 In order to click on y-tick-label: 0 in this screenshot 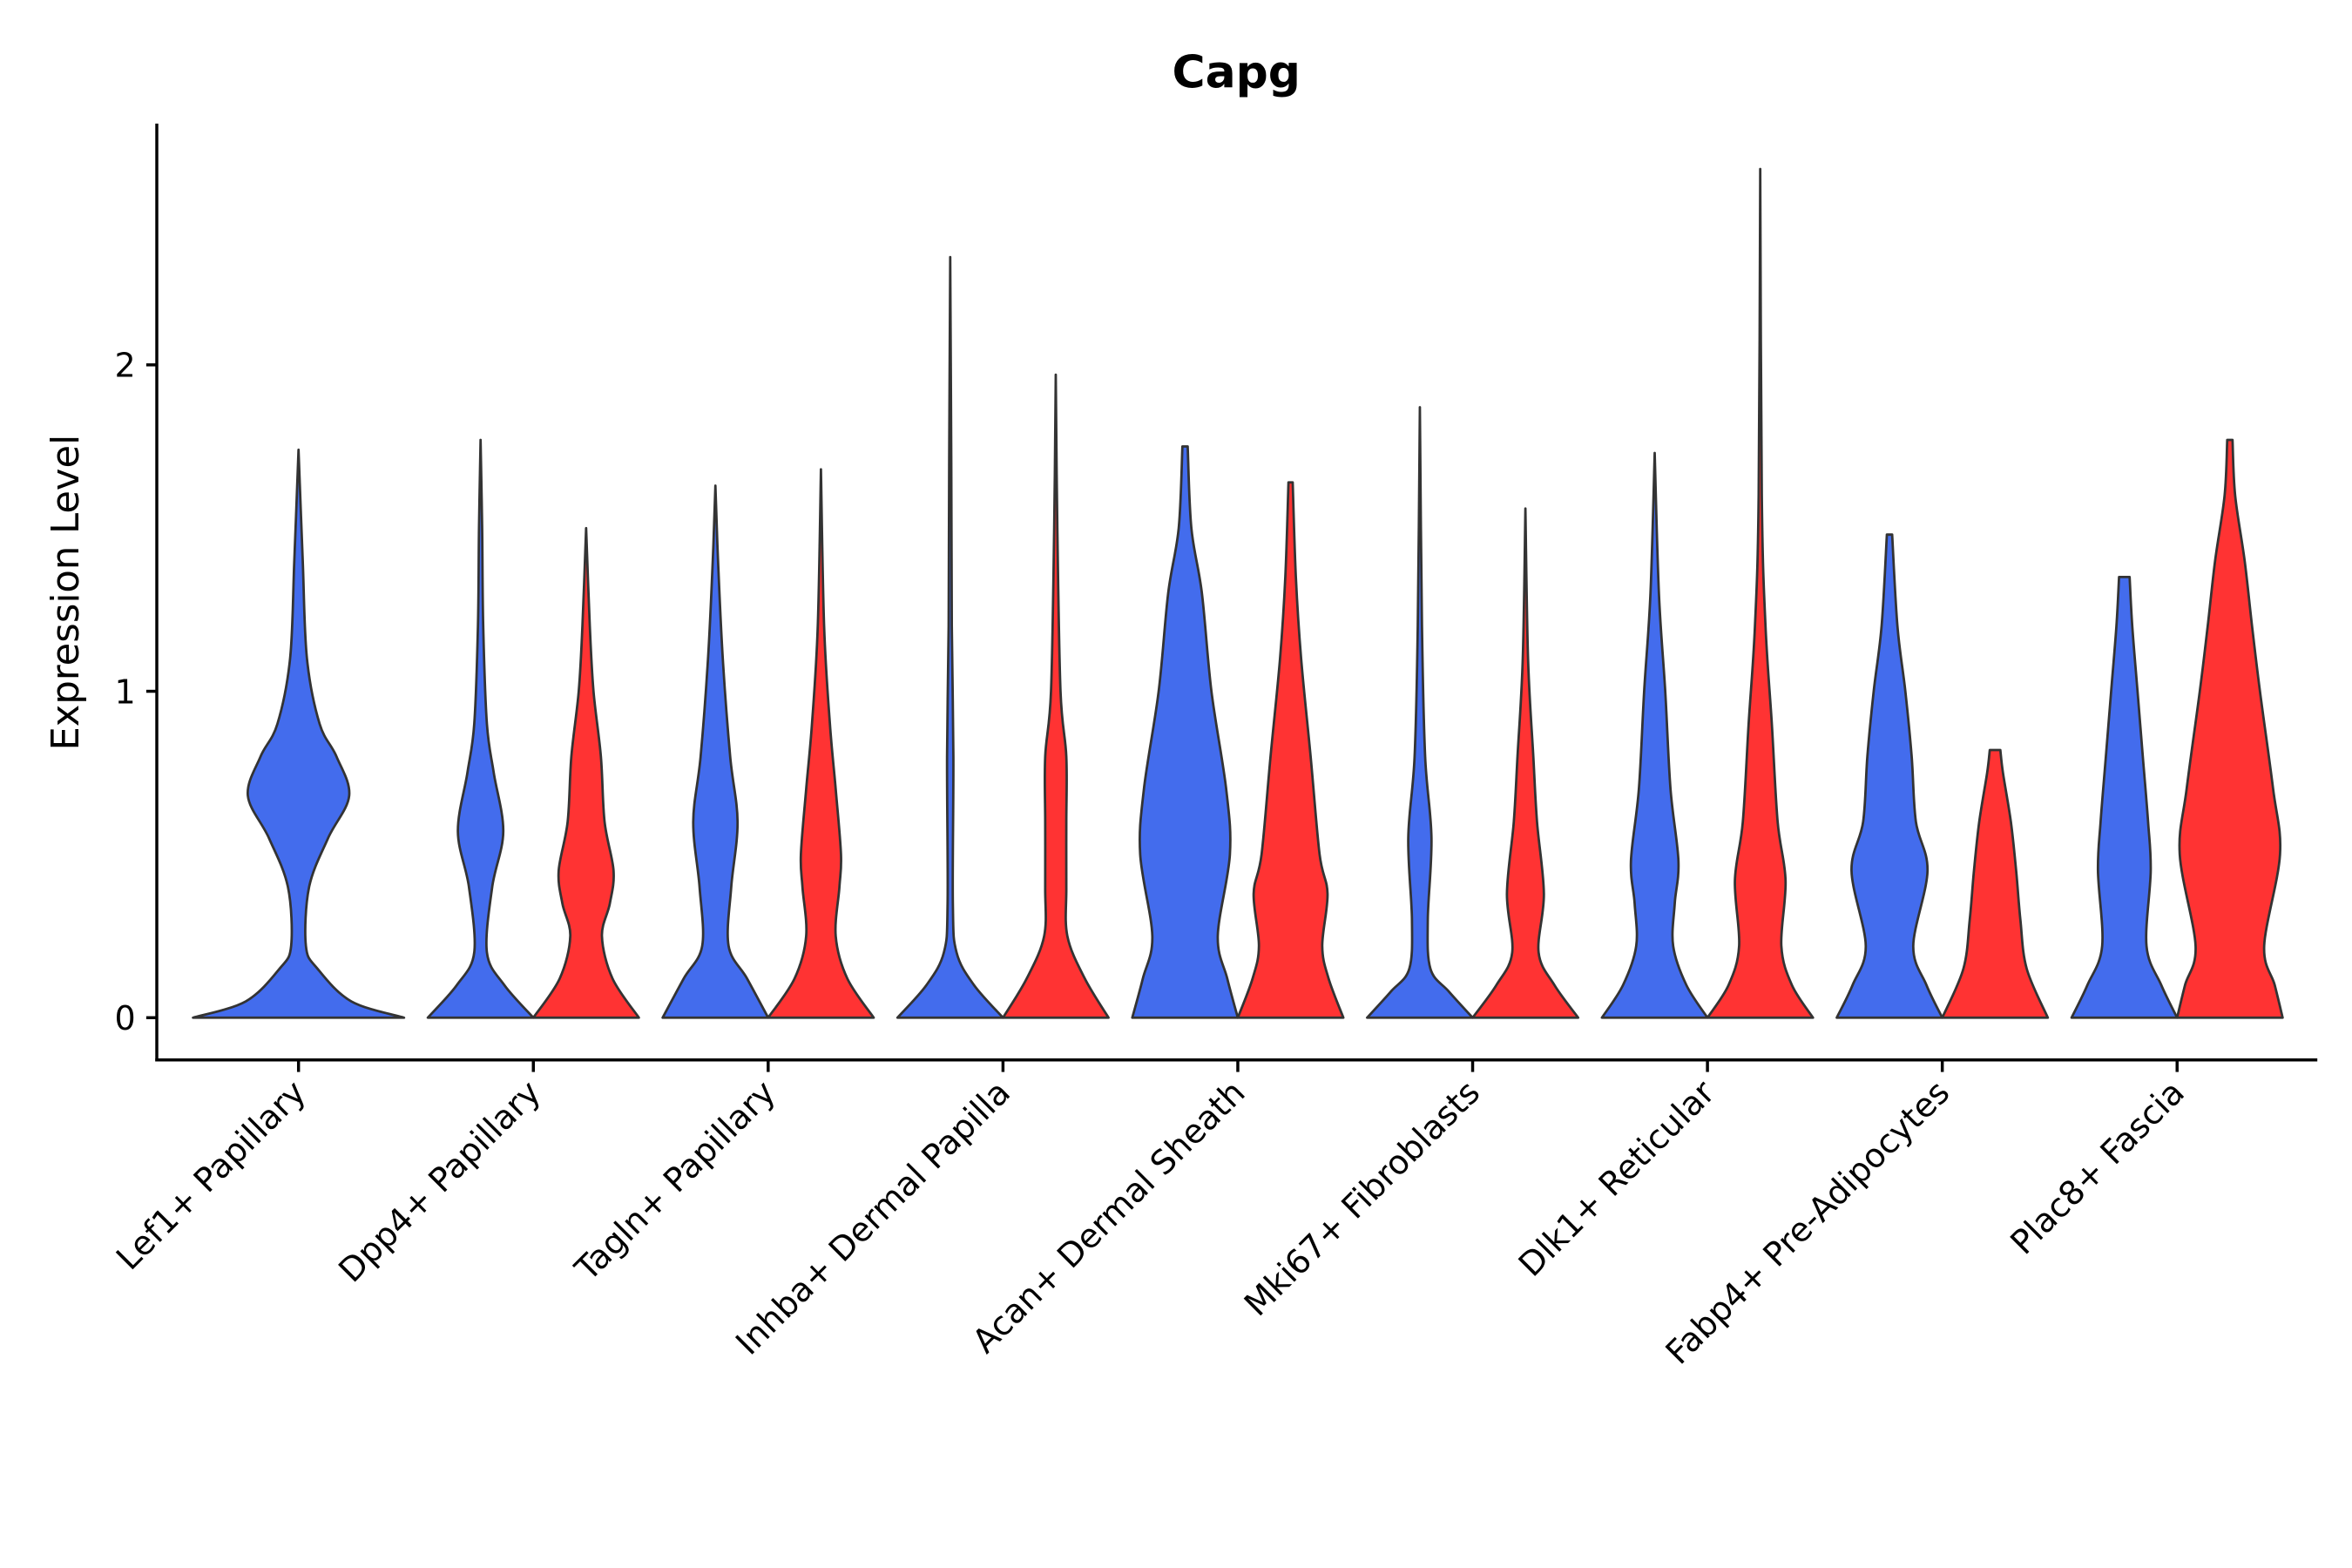, I will do `click(125, 1018)`.